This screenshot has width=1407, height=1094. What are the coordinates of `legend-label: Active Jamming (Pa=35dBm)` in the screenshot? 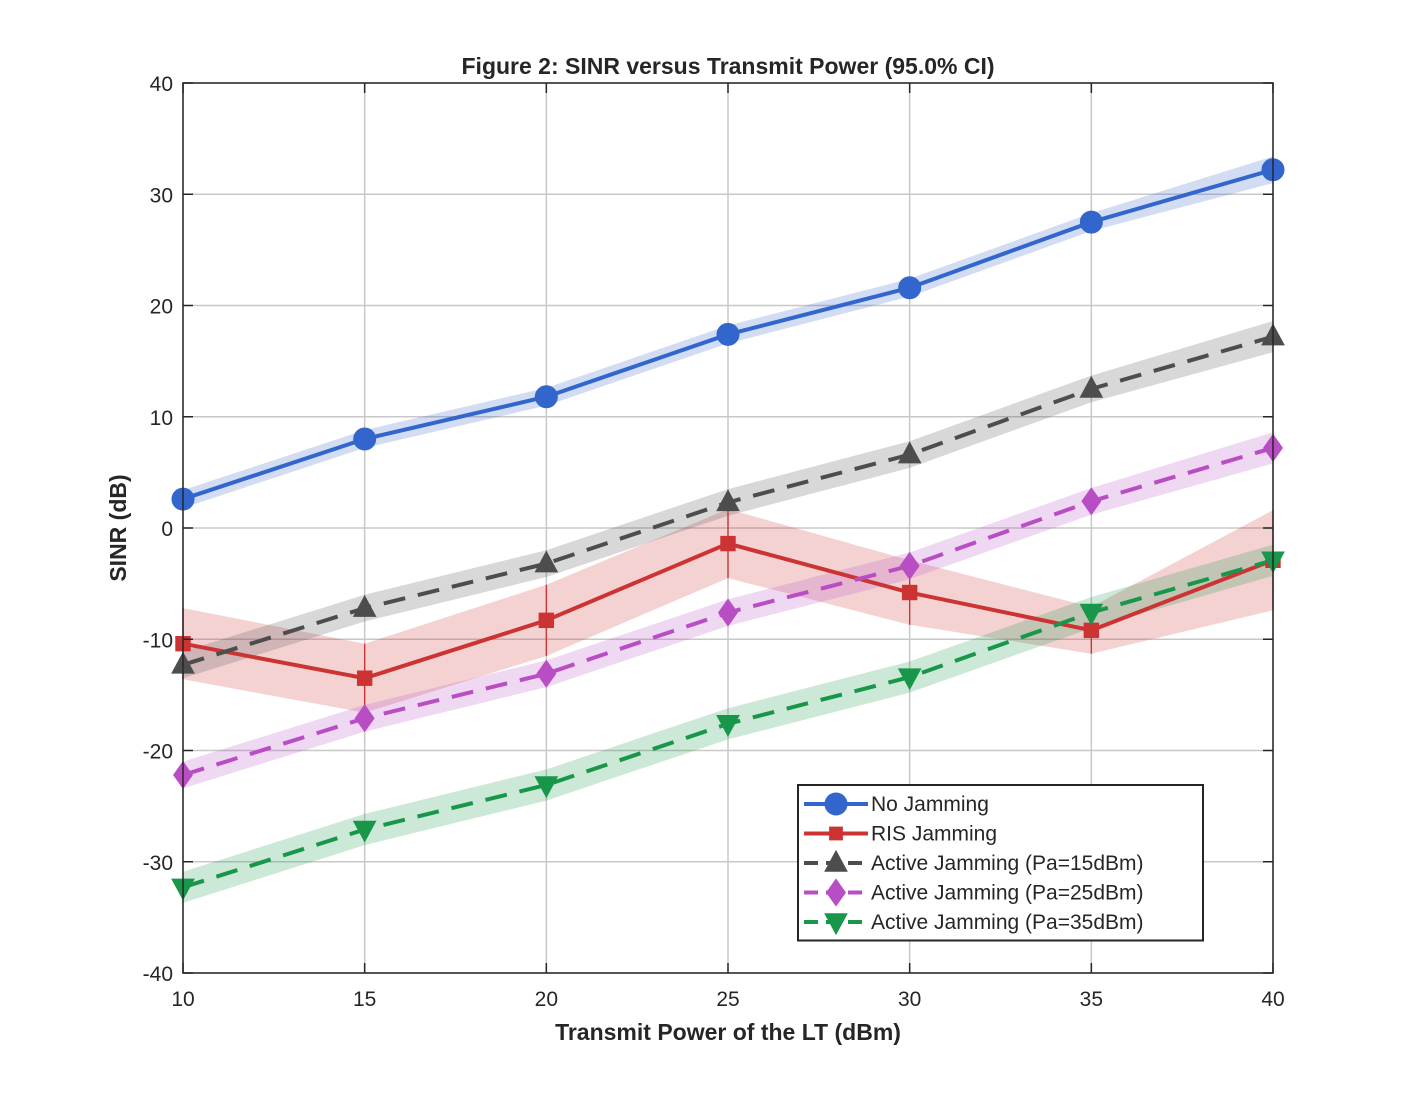 It's located at (1007, 922).